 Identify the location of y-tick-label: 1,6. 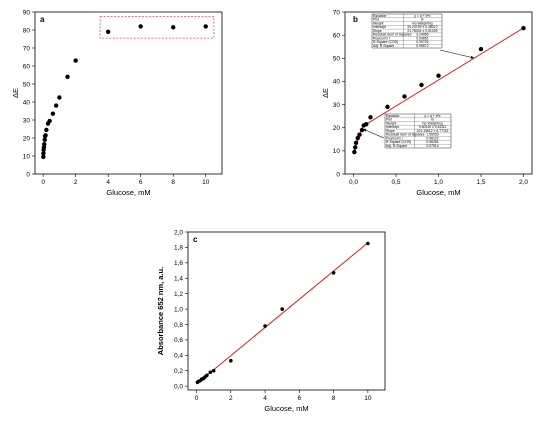
(178, 263).